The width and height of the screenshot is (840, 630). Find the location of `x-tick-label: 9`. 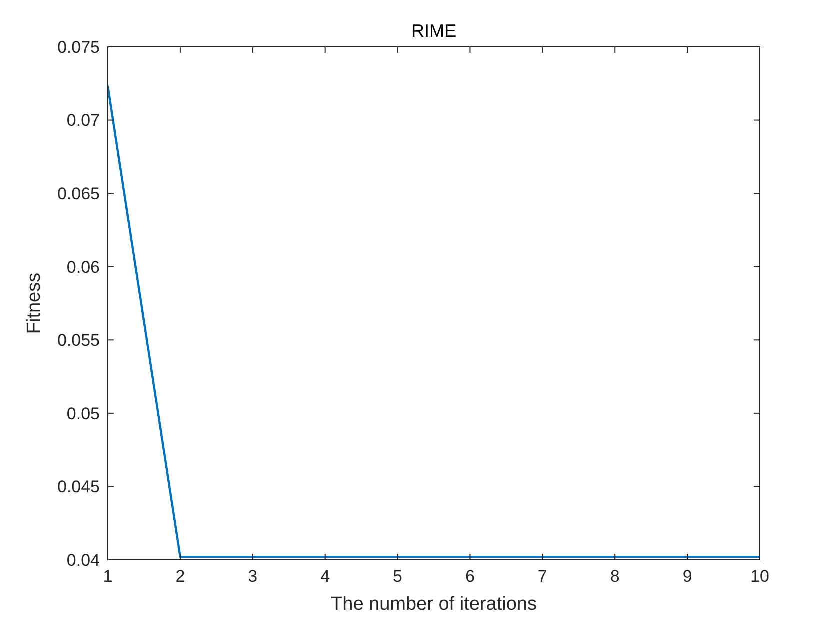

x-tick-label: 9 is located at coordinates (687, 576).